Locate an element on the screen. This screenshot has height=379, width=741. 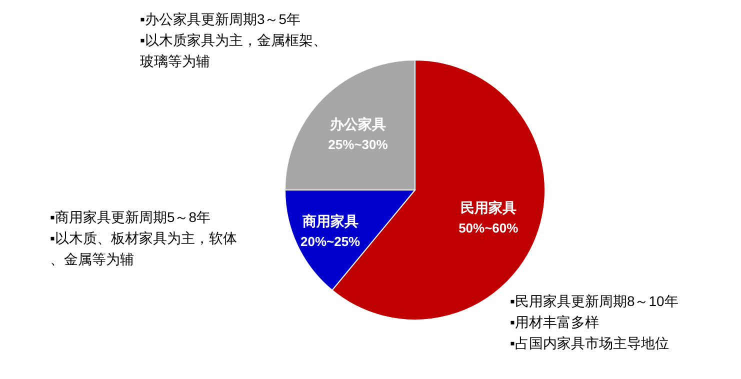
text: ▪以木质家具为主，金属框架、 is located at coordinates (233, 40).